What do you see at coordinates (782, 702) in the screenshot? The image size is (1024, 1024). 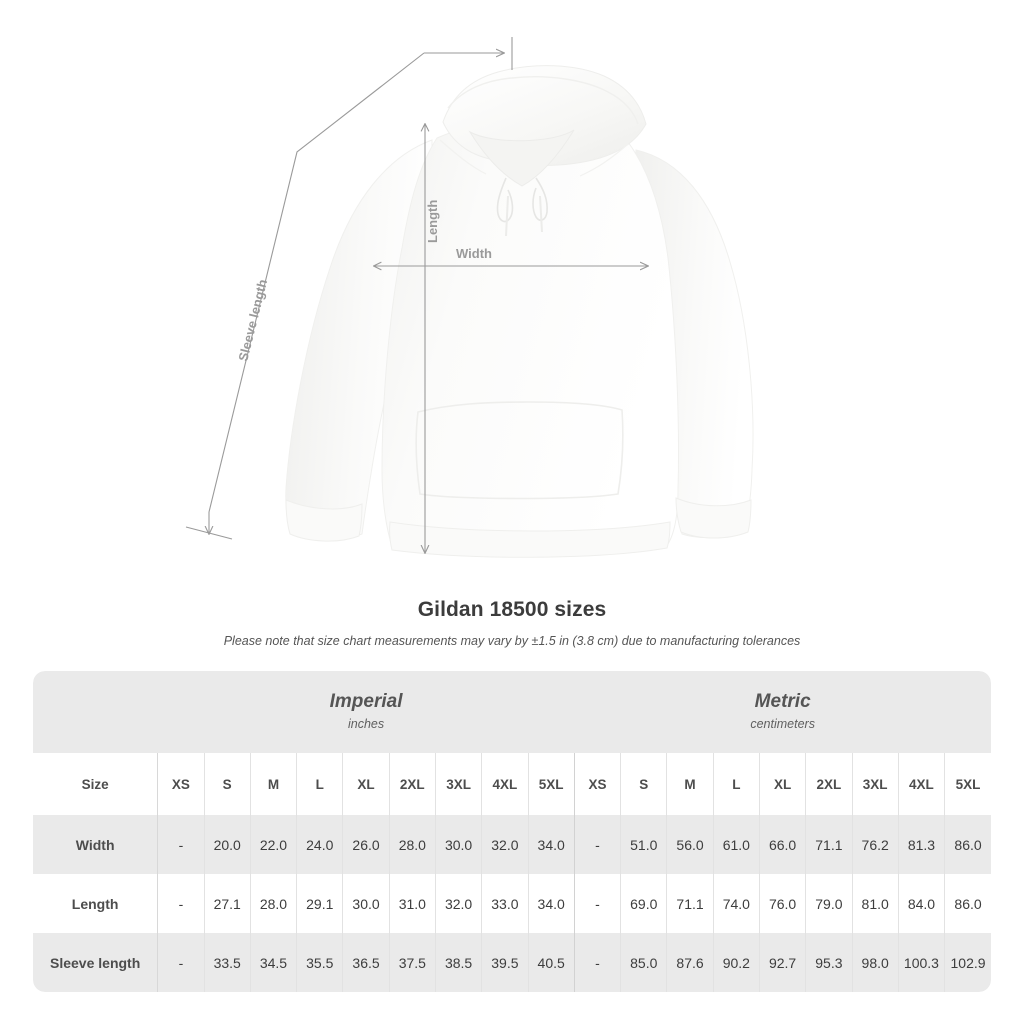 I see `unit-name-metric: Metric` at bounding box center [782, 702].